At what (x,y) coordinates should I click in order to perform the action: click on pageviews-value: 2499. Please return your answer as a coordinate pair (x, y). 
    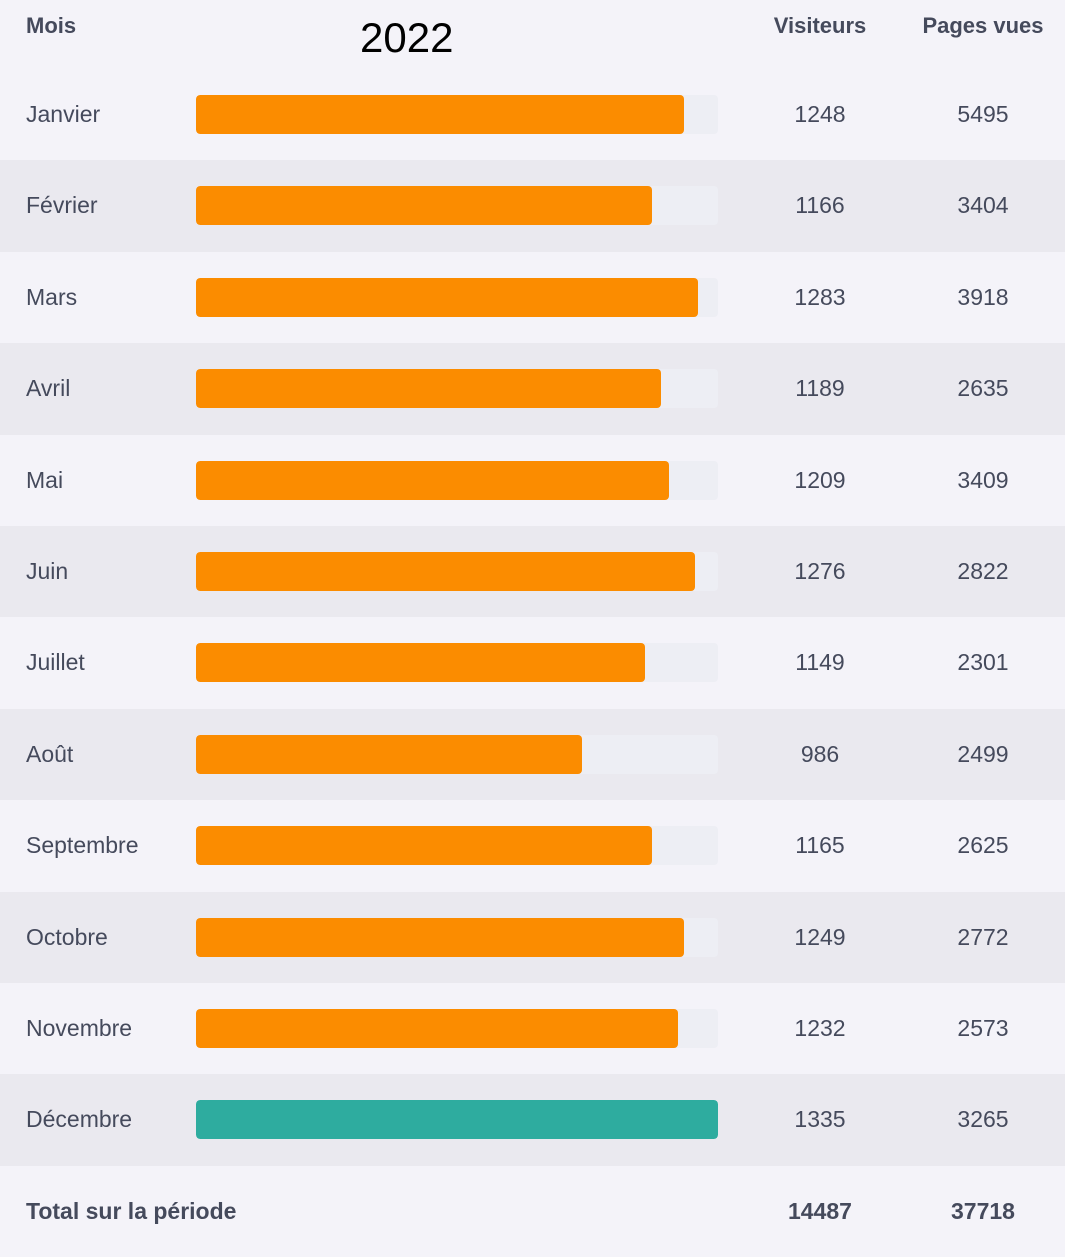
    Looking at the image, I should click on (983, 753).